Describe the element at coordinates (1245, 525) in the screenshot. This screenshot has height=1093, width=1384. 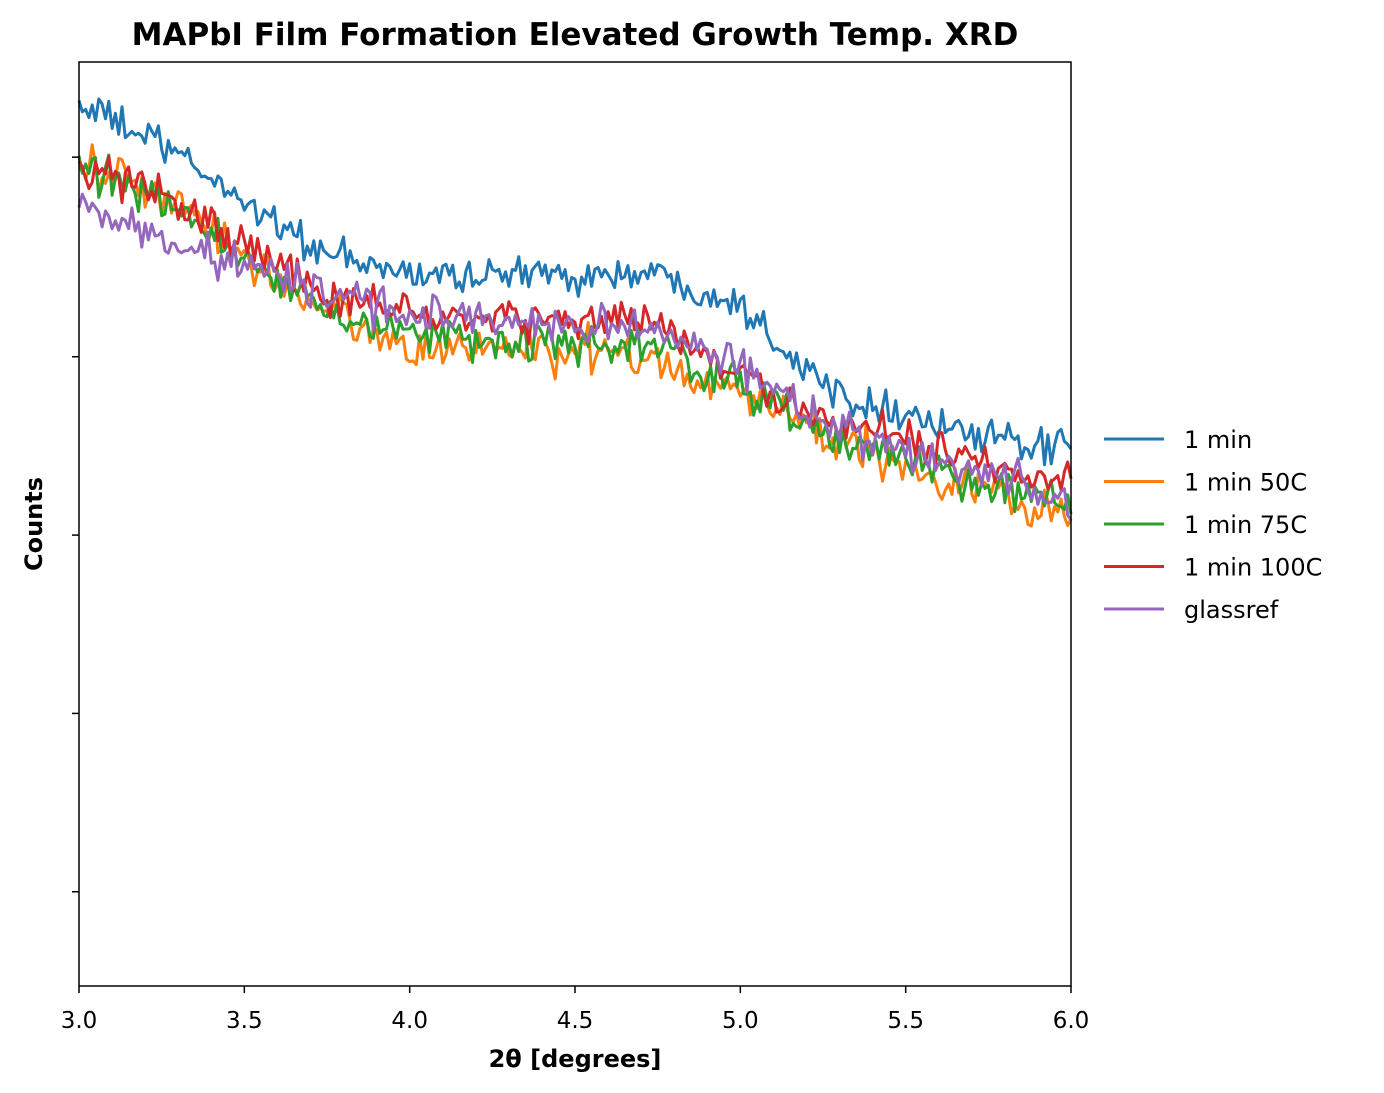
I see `legend-label-2: 1 min 75C` at that location.